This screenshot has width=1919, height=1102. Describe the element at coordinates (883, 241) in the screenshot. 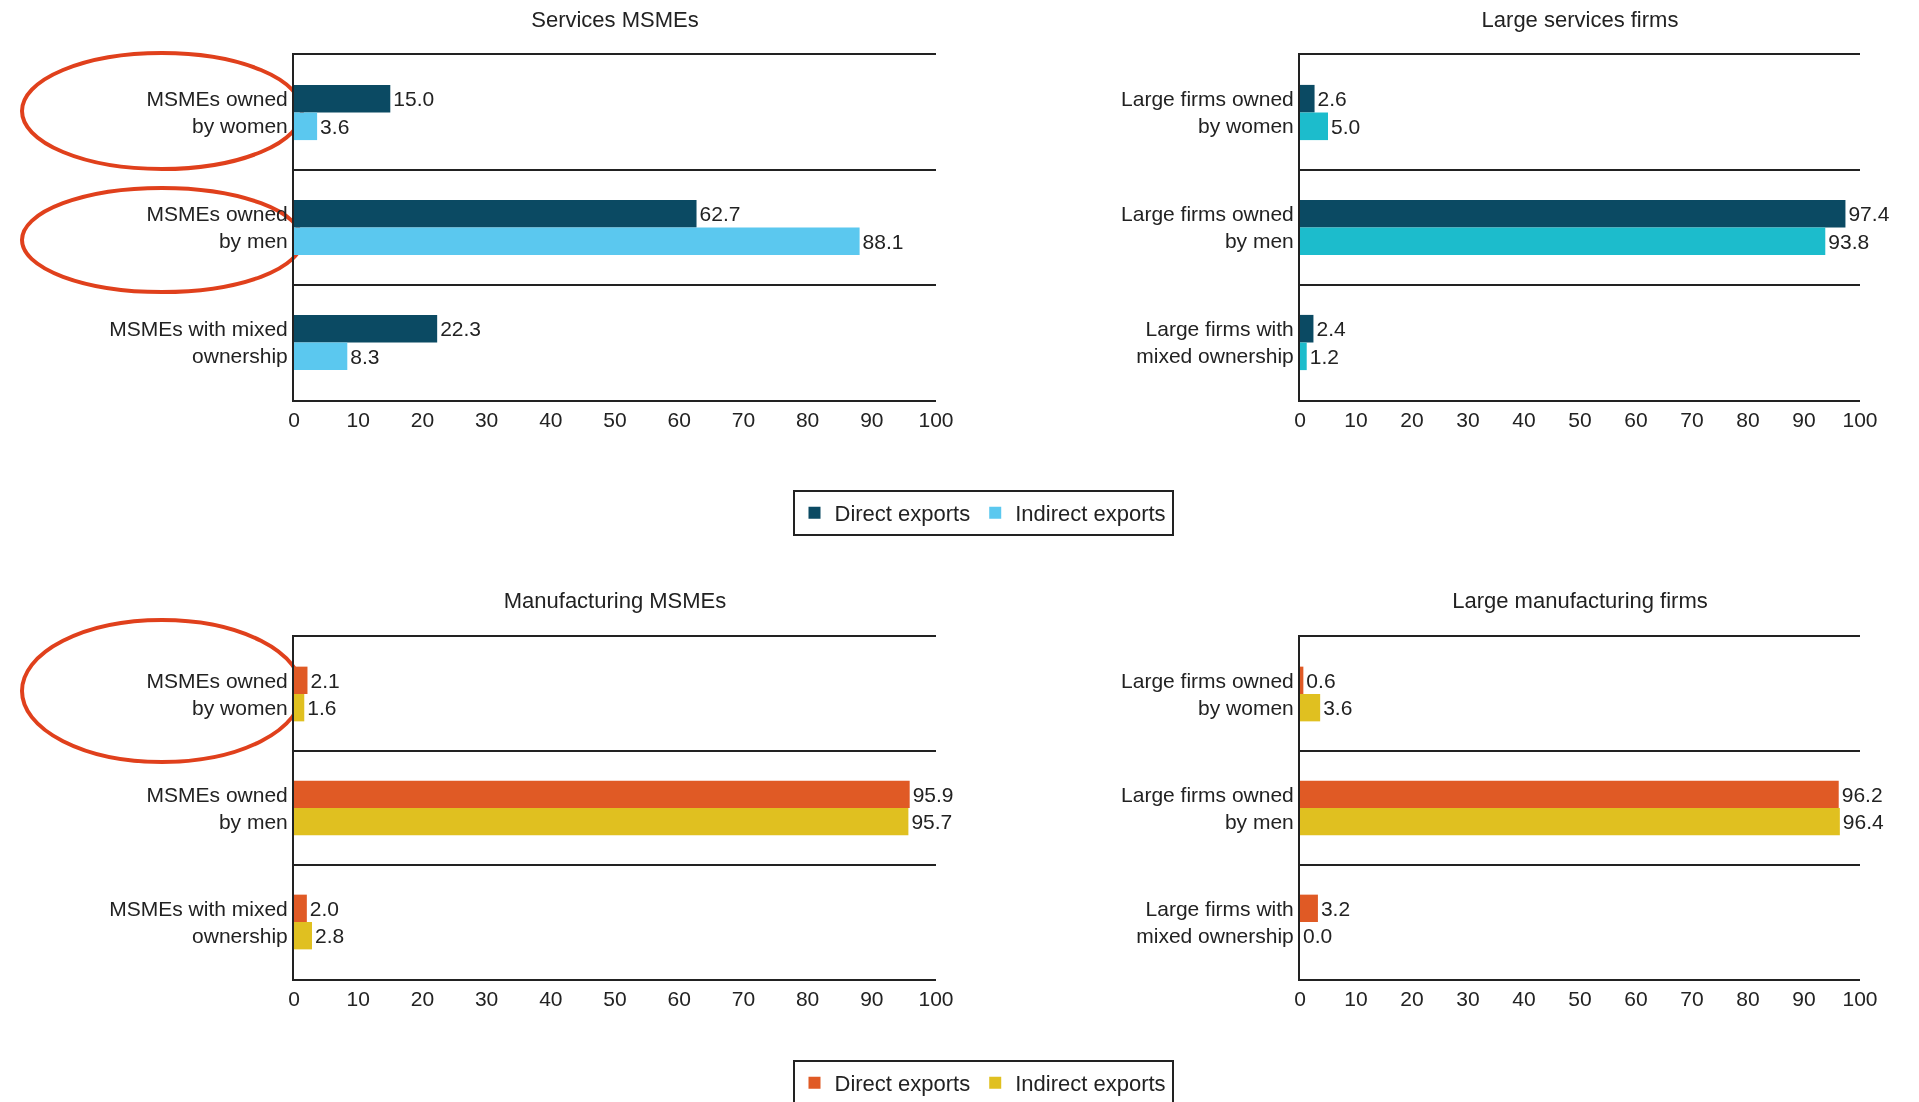

I see `data-label: 88.1` at that location.